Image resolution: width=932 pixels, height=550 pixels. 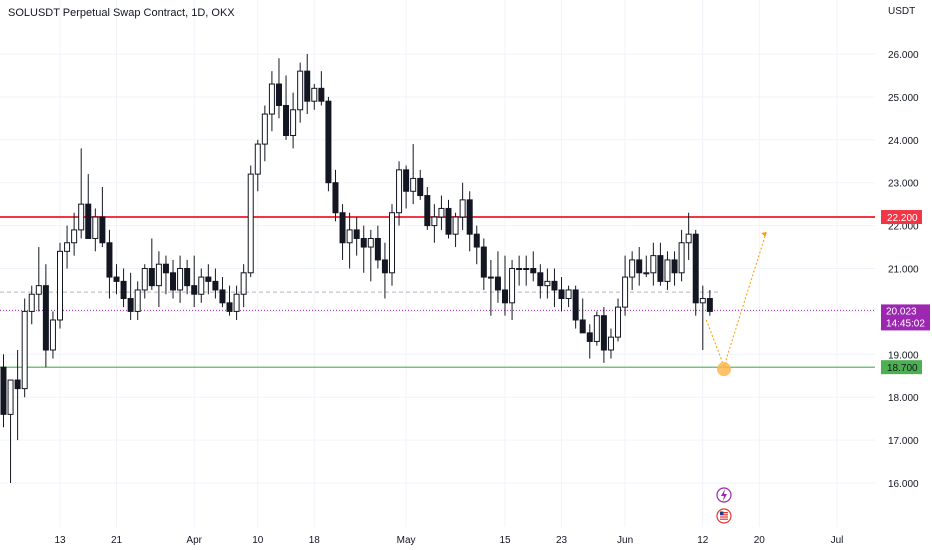 What do you see at coordinates (723, 369) in the screenshot?
I see `target-marker` at bounding box center [723, 369].